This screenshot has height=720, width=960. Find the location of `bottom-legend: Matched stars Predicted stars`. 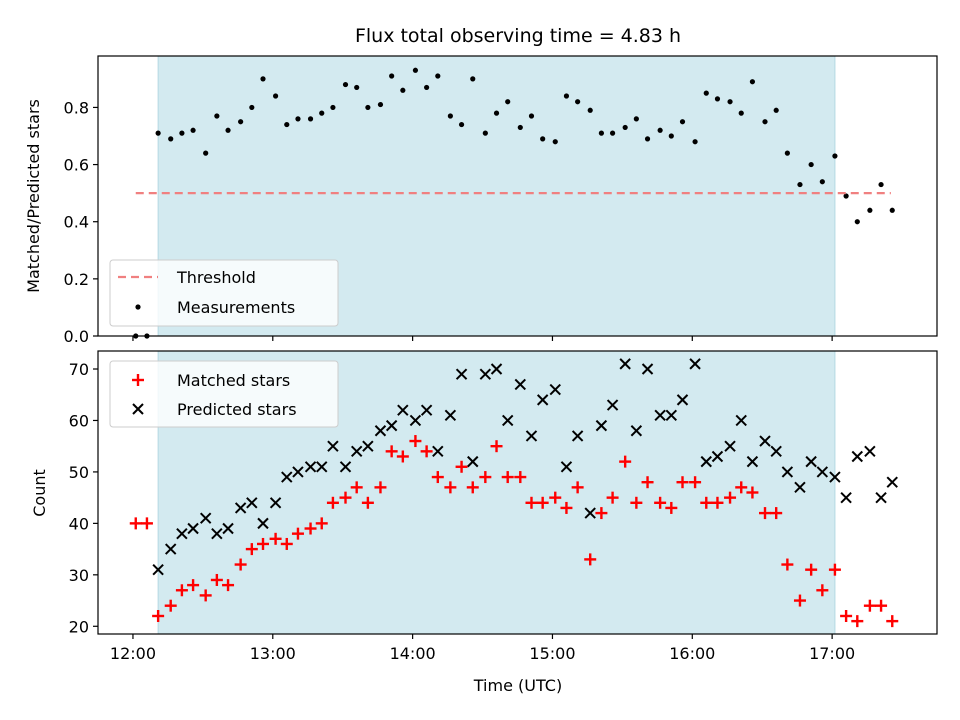

bottom-legend: Matched stars Predicted stars is located at coordinates (224, 394).